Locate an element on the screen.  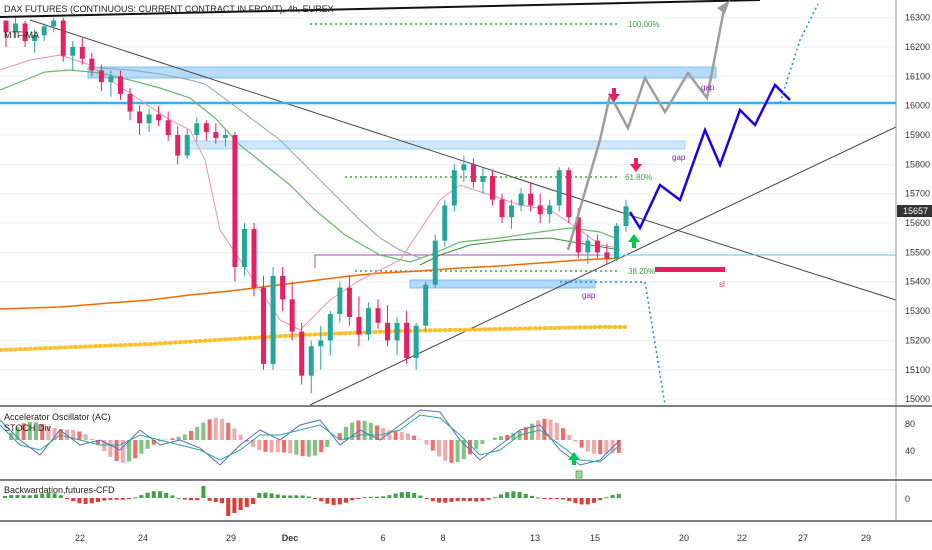
y-tick-label: 16000 is located at coordinates (917, 106).